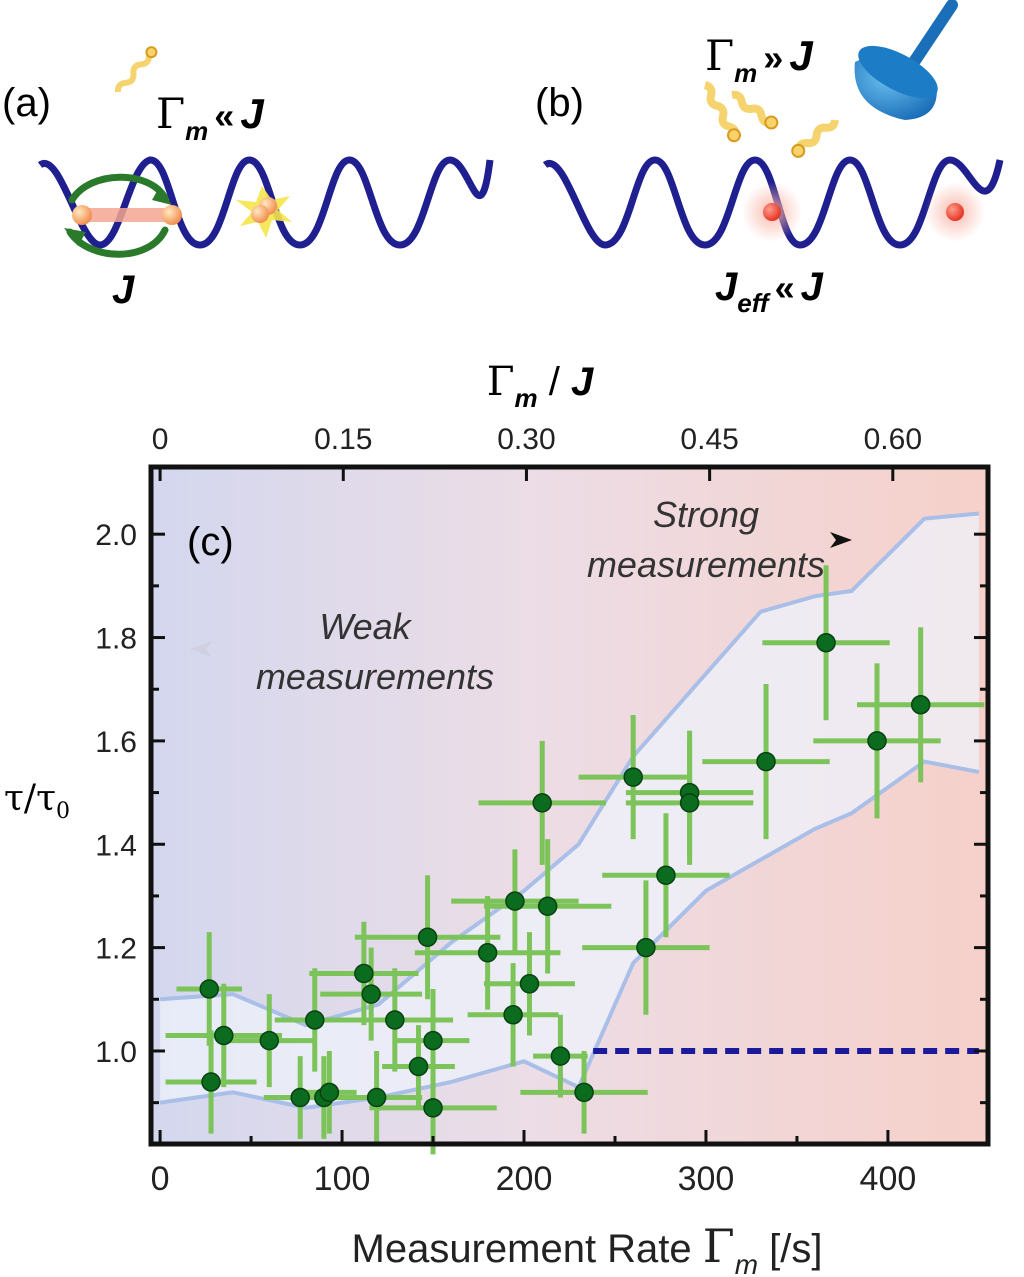  What do you see at coordinates (342, 1179) in the screenshot?
I see `x-tick-label: 100` at bounding box center [342, 1179].